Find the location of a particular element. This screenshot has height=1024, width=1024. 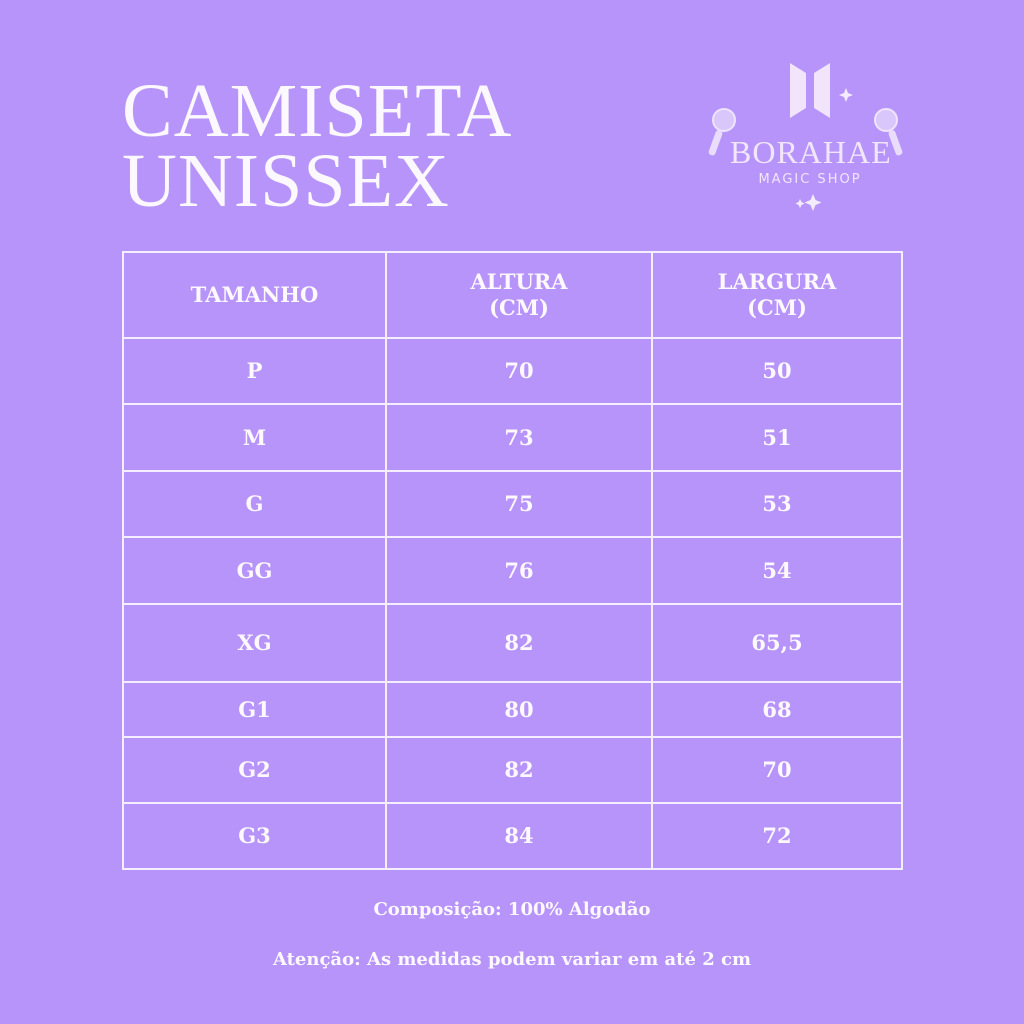

table-row: G1 80 68 is located at coordinates (512, 709).